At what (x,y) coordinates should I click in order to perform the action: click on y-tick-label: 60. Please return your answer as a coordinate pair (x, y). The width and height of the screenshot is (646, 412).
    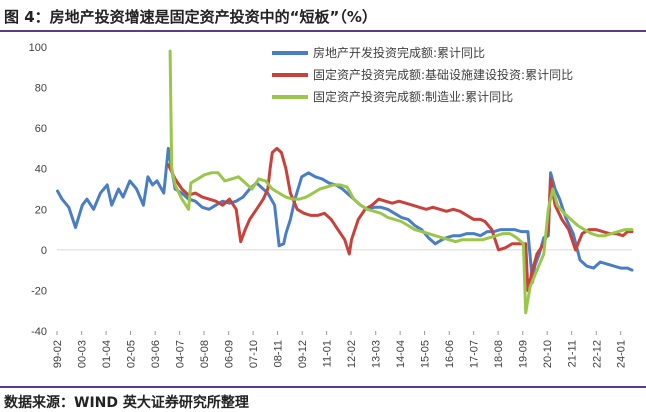
    Looking at the image, I should click on (41, 129).